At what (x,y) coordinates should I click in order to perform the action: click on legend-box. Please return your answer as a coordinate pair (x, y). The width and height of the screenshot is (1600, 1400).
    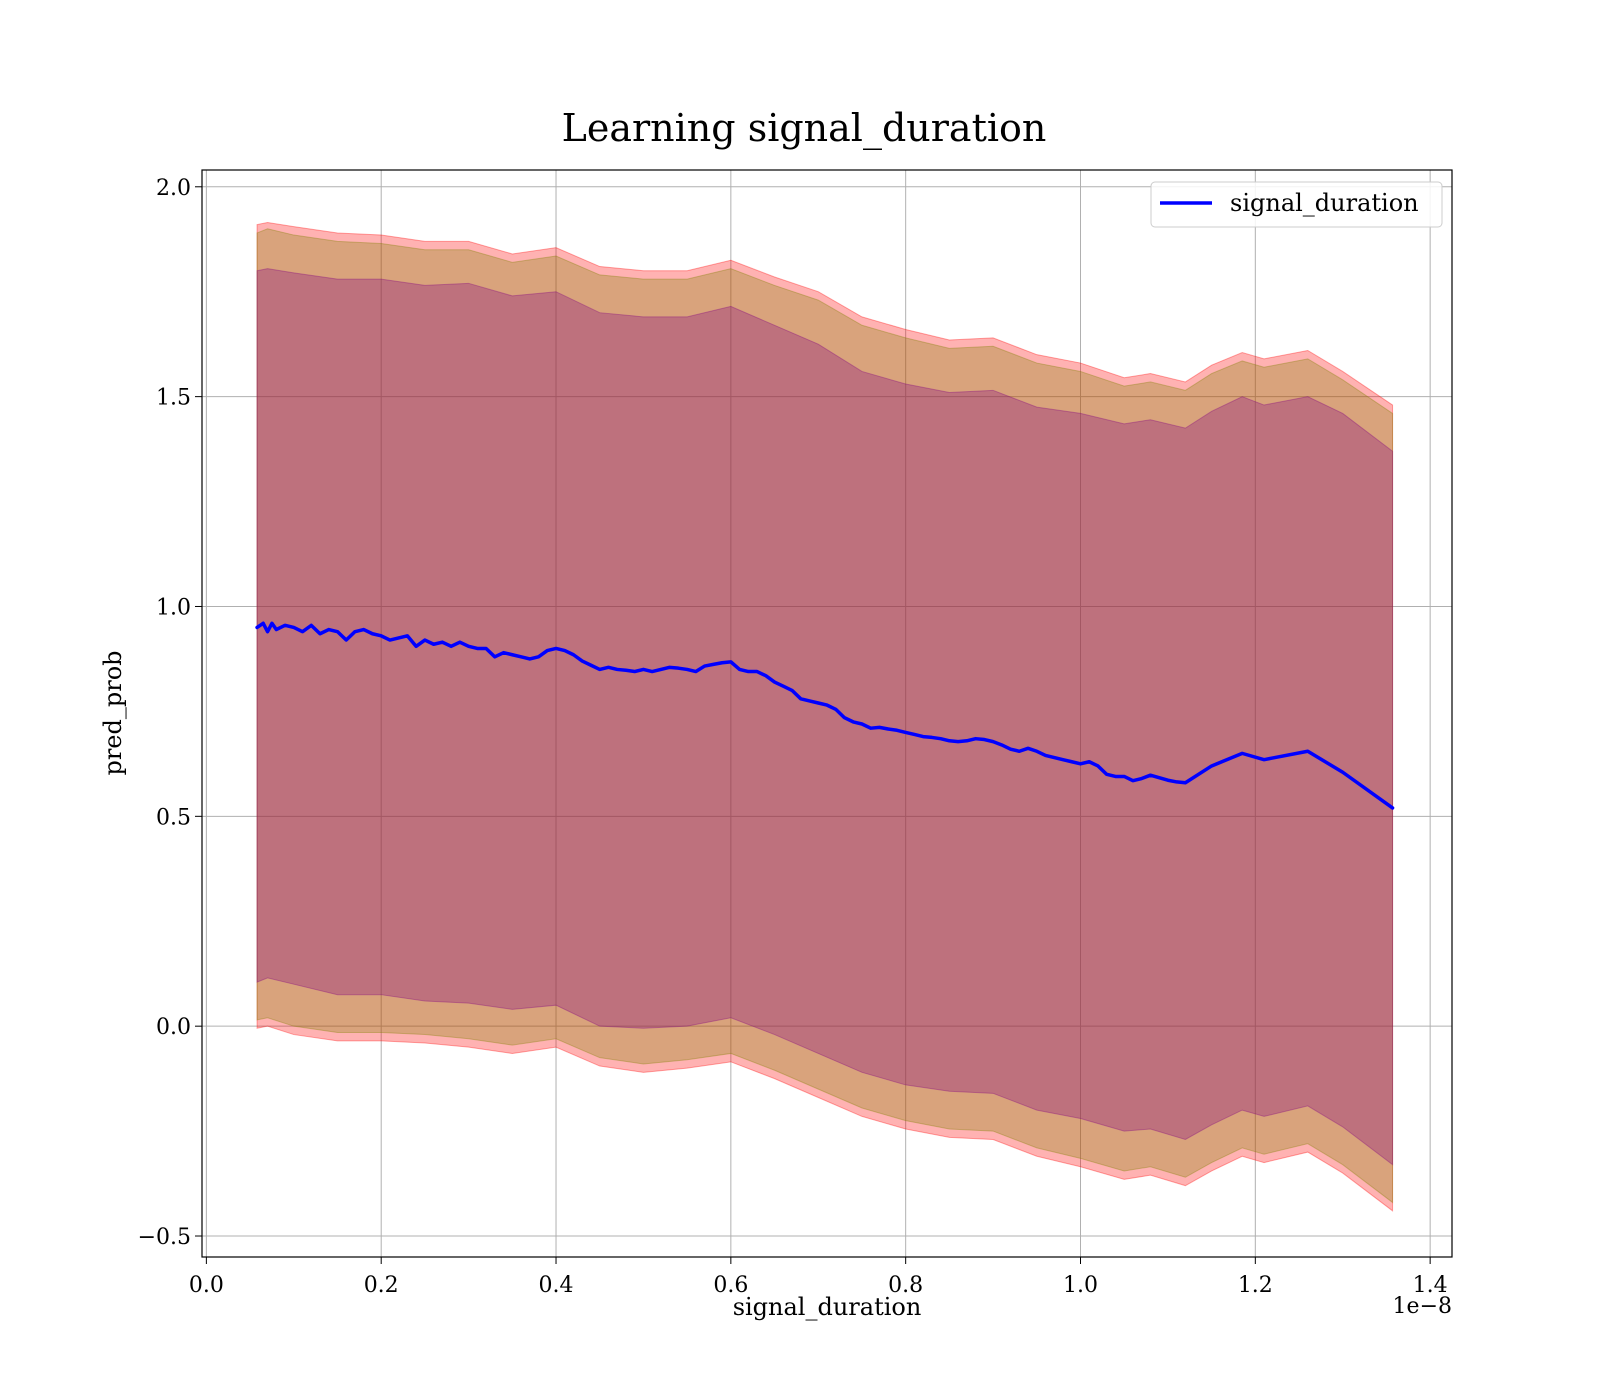
    Looking at the image, I should click on (1296, 204).